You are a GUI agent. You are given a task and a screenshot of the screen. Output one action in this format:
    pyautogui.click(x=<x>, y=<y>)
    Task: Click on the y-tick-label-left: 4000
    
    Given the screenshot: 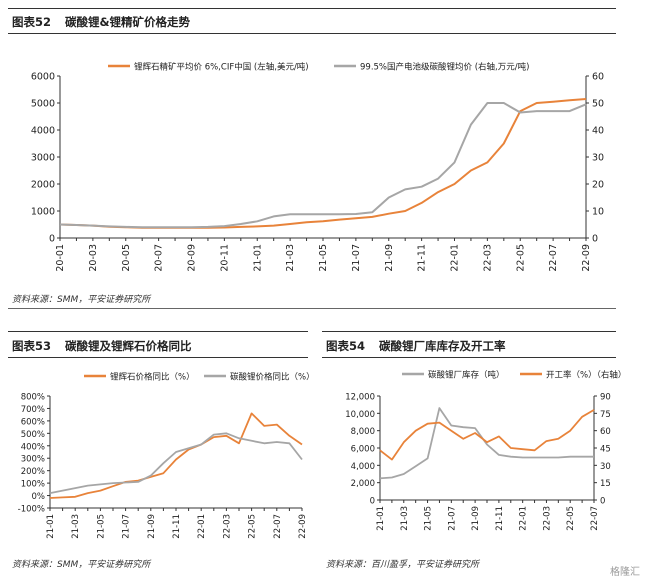 What is the action you would take?
    pyautogui.click(x=43, y=131)
    